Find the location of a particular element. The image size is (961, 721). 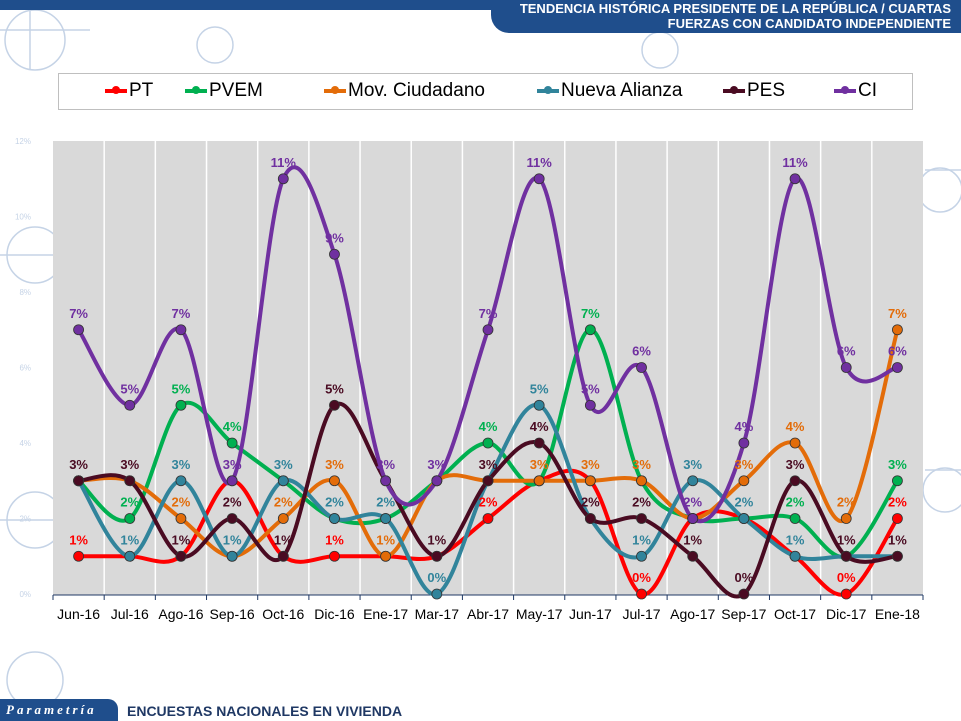

y-tick-label: 10% is located at coordinates (23, 217).